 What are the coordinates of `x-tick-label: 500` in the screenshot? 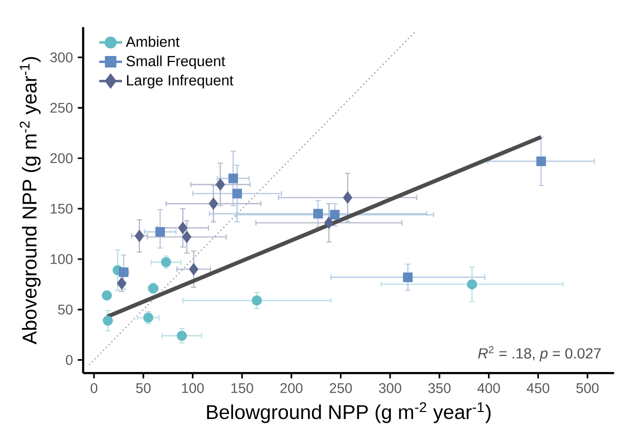 It's located at (587, 388).